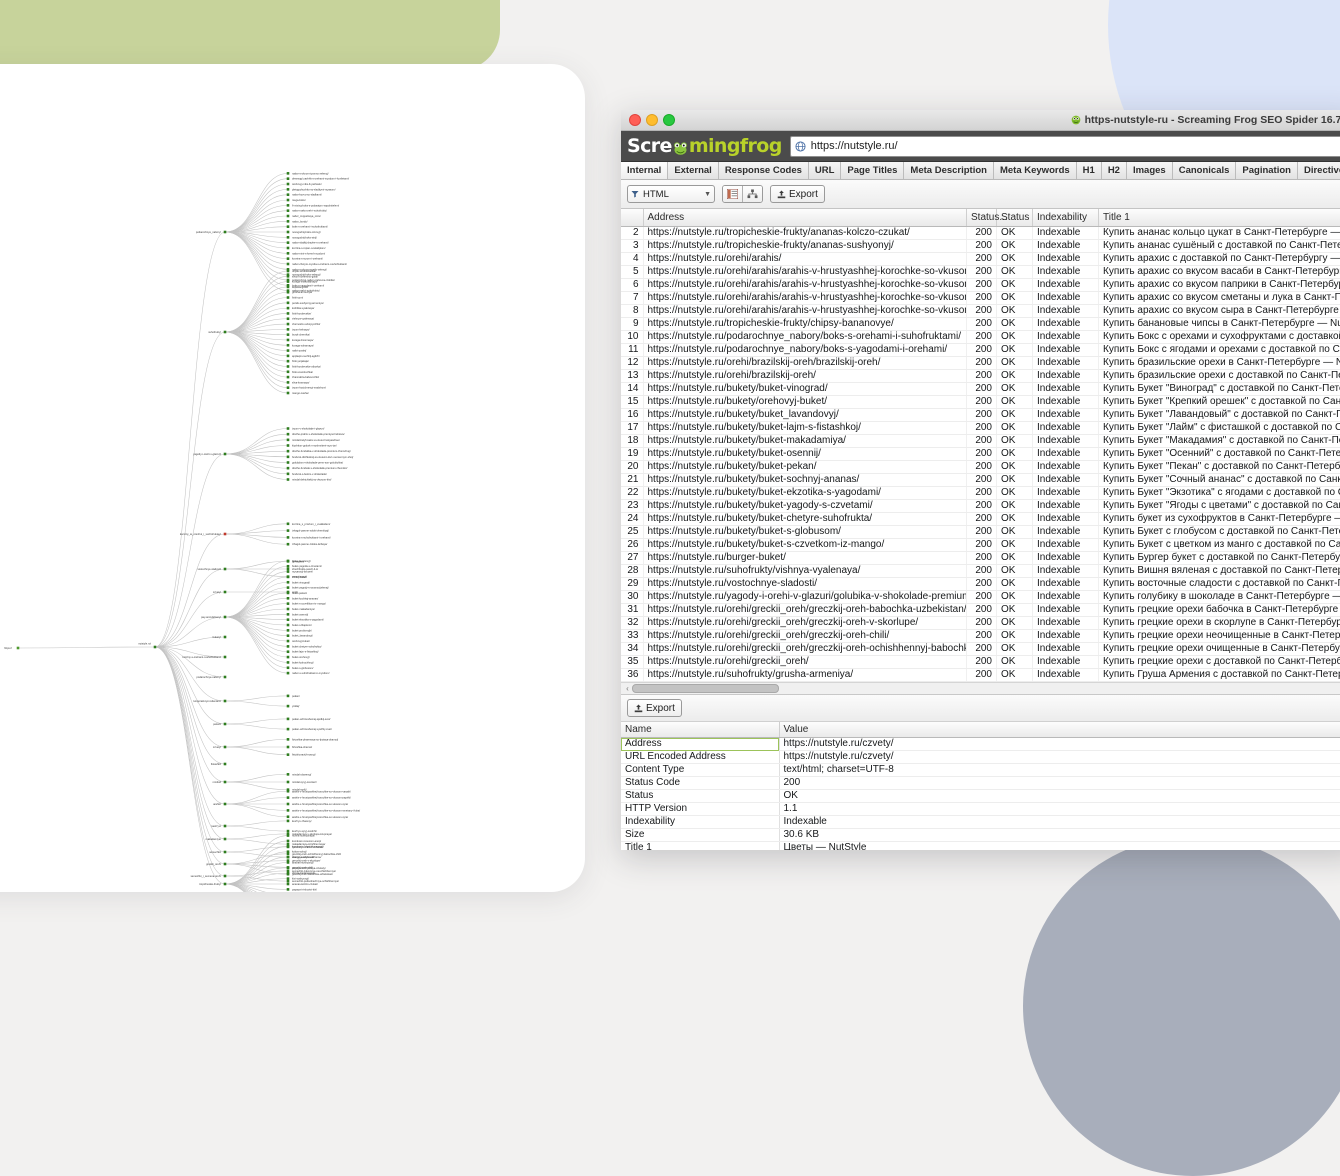 The image size is (1340, 1176). Describe the element at coordinates (1267, 170) in the screenshot. I see `tab-pagination: Pagination` at that location.